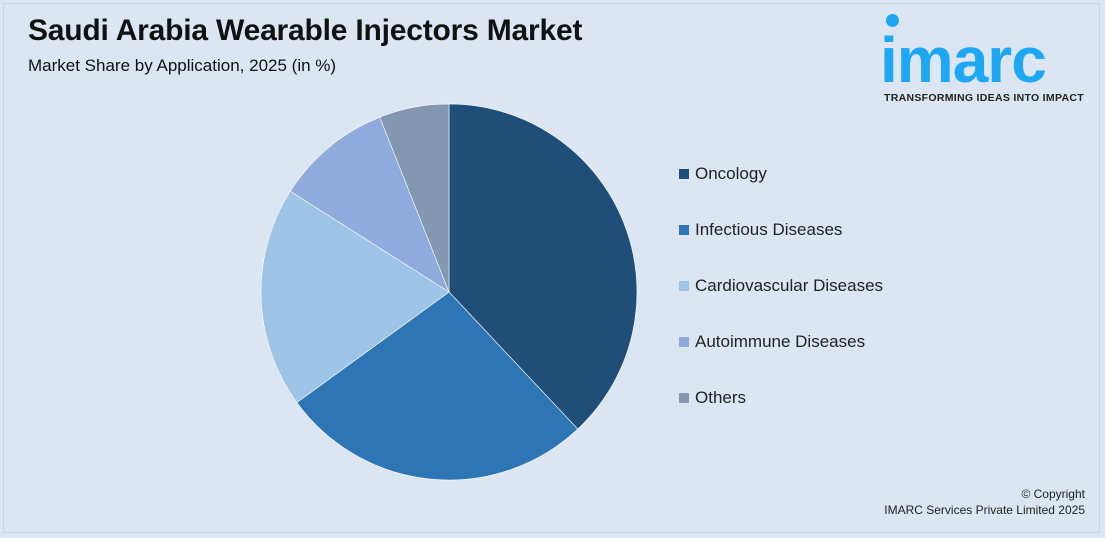 The height and width of the screenshot is (538, 1105). I want to click on legend-label: Cardiovascular Diseases, so click(789, 285).